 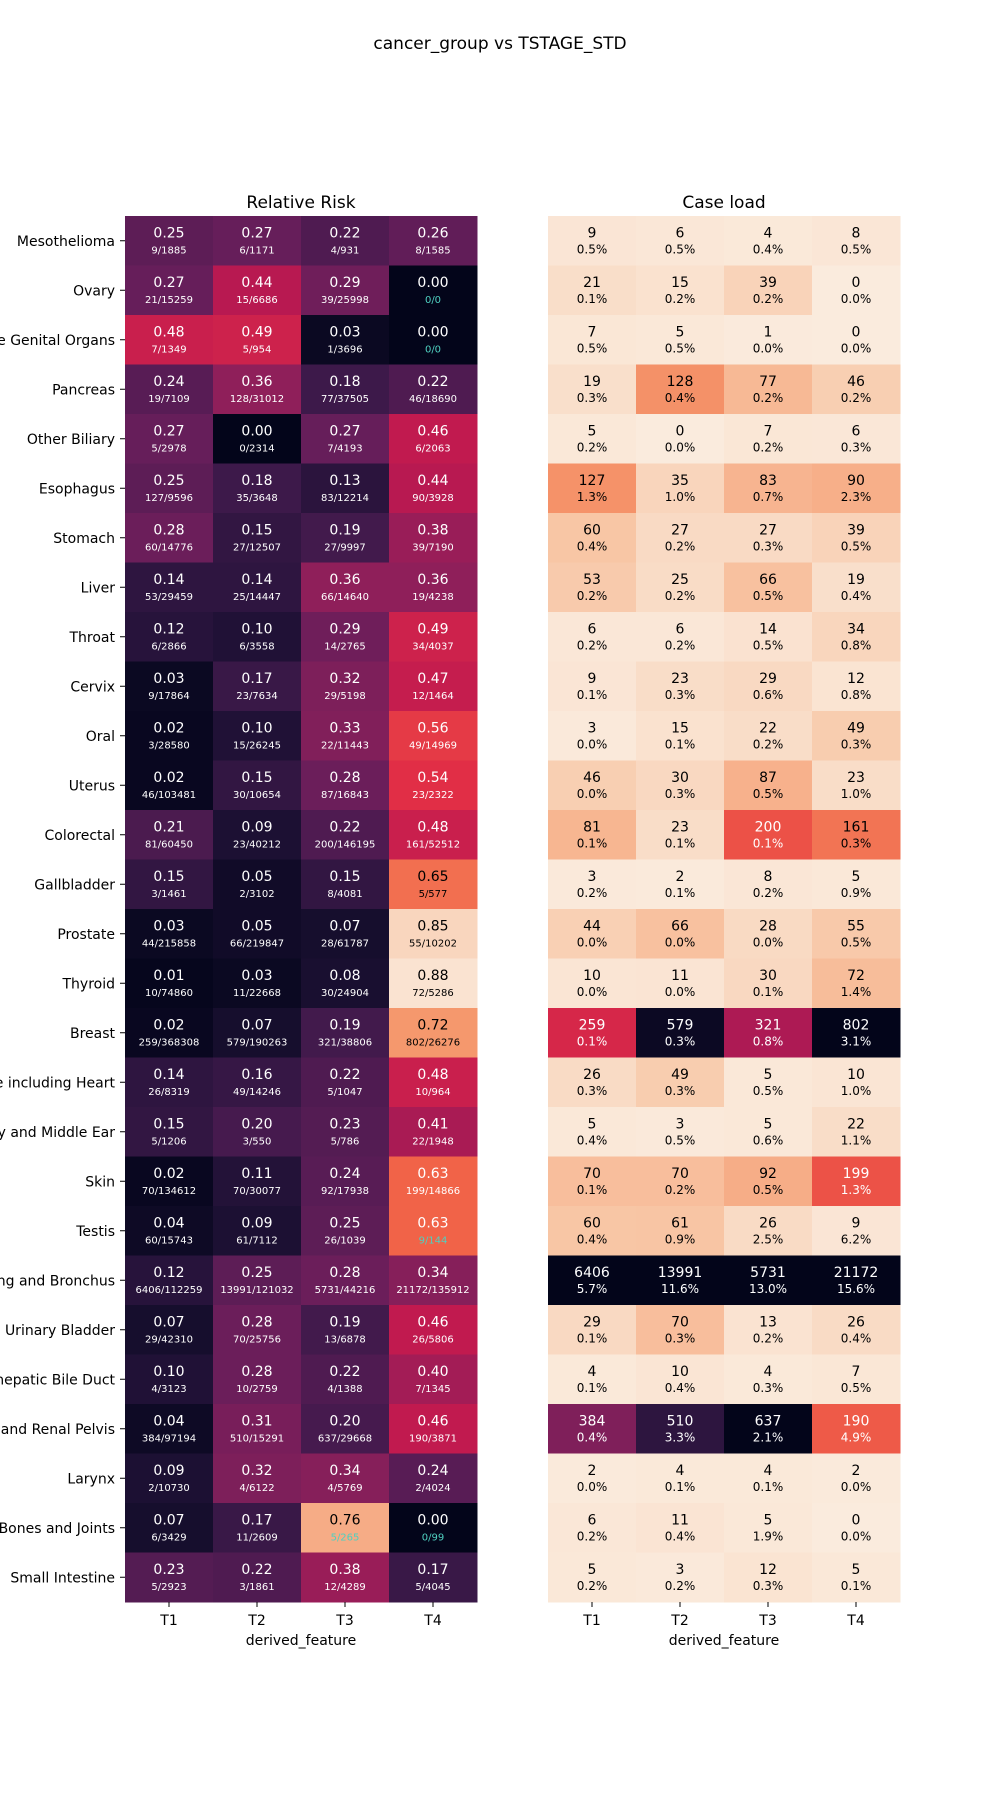 I want to click on cell-value-label: 259, so click(x=592, y=1025).